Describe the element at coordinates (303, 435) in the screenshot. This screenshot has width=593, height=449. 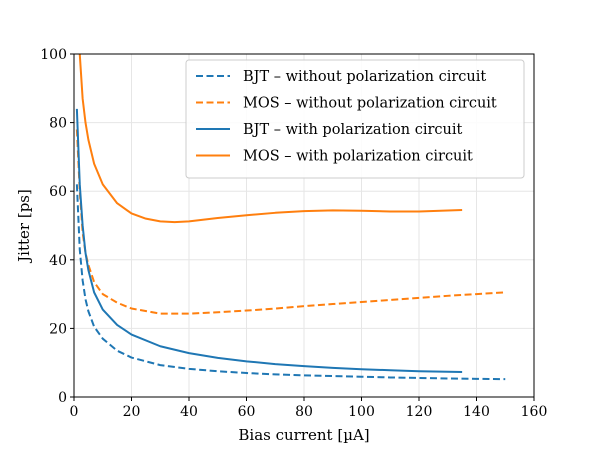
I see `x-axis-label: Bias current [µA]` at that location.